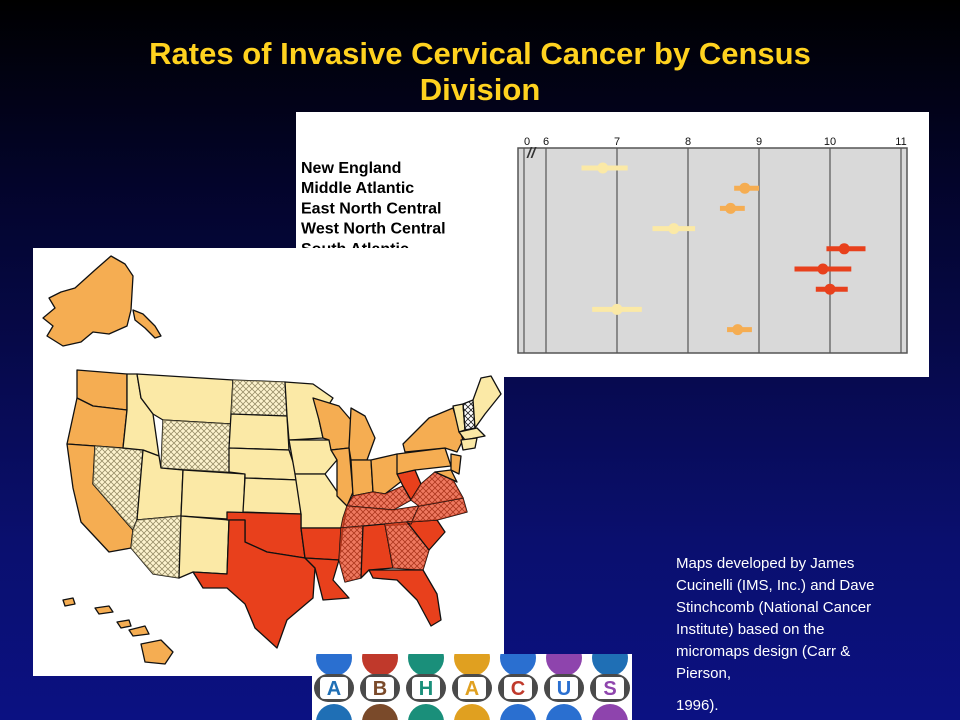  Describe the element at coordinates (527, 142) in the screenshot. I see `x-tick-label: 0` at that location.